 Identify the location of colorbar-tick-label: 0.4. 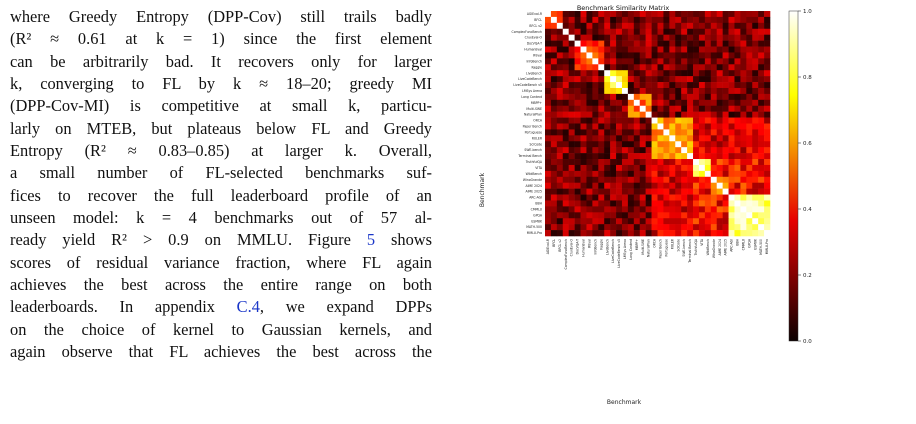
(807, 210).